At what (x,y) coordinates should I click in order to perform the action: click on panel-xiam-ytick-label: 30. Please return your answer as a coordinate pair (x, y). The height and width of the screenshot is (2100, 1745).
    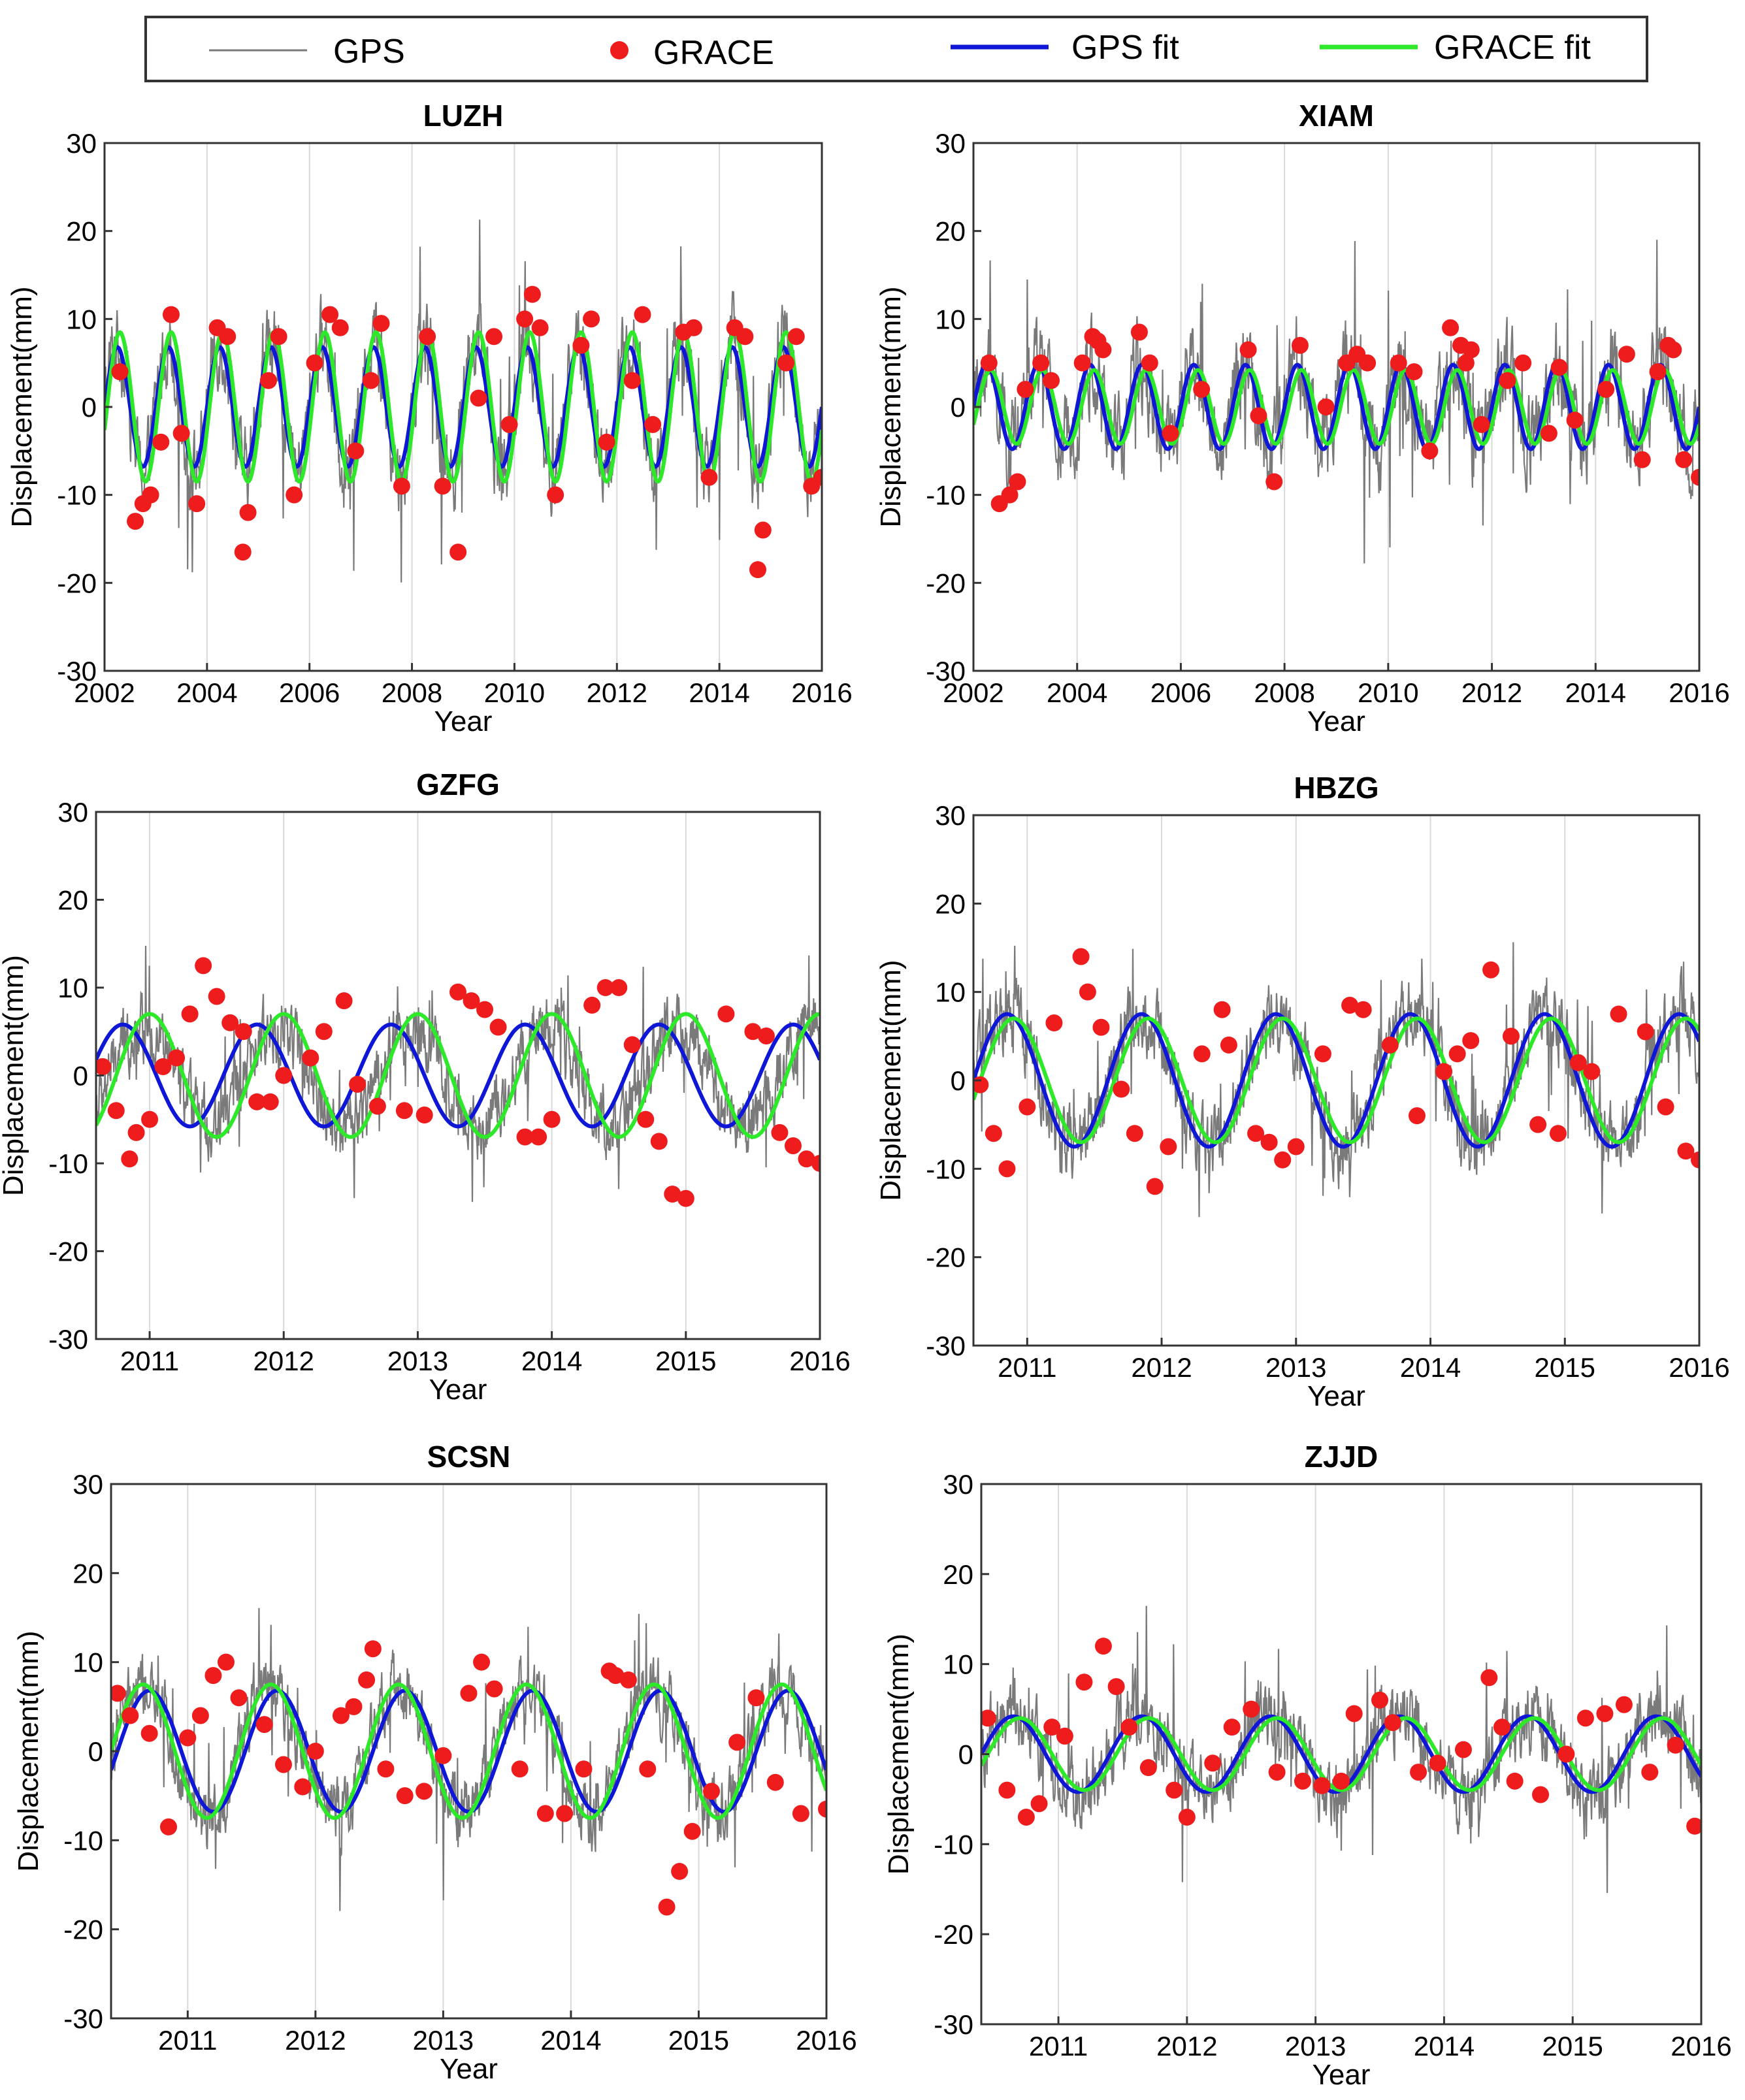
    Looking at the image, I should click on (950, 143).